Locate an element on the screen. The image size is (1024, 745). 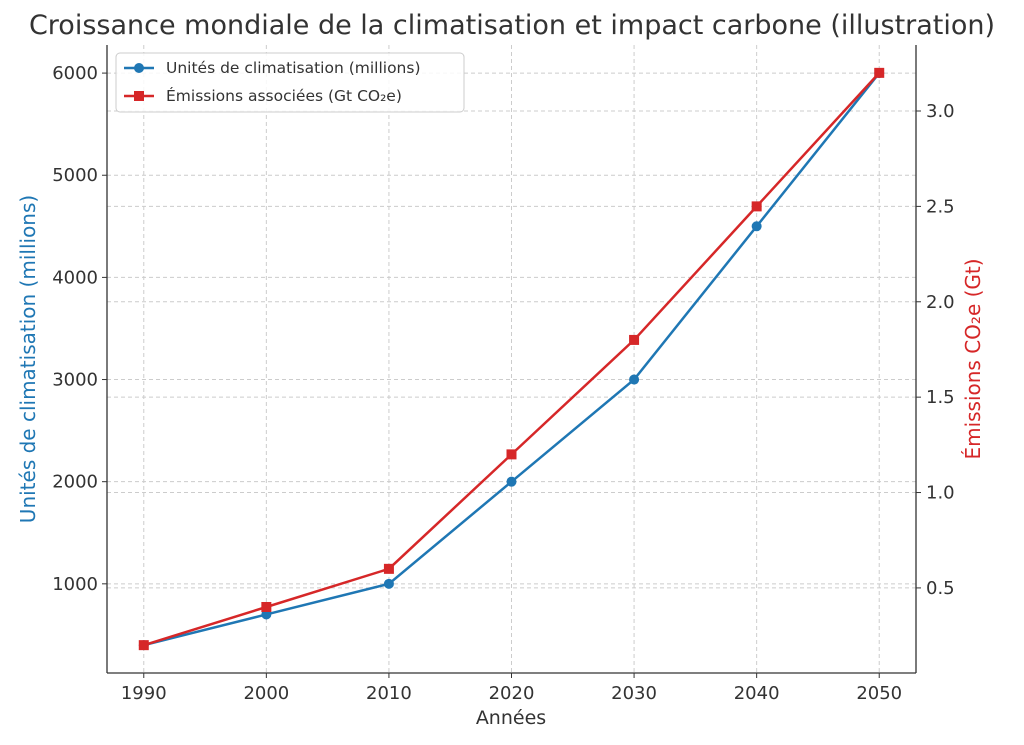
y2-tick-label: 2.0 is located at coordinates (940, 302).